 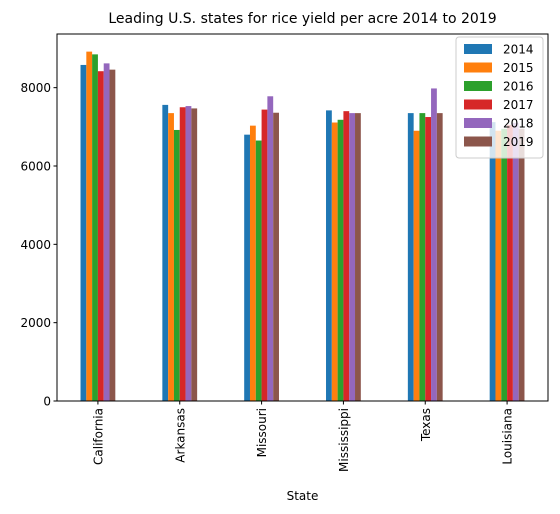 I want to click on legend-swatch-2014, so click(x=478, y=49).